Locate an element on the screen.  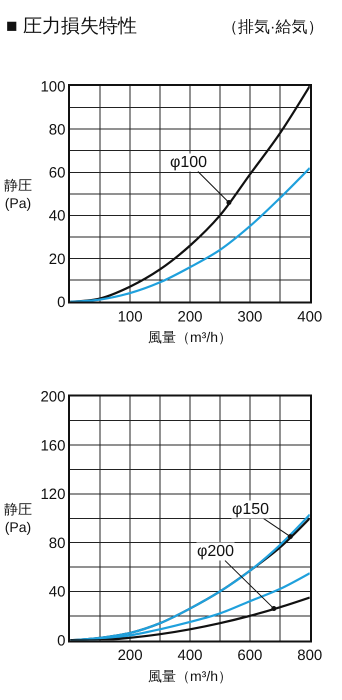
y-tick-label: 60 is located at coordinates (57, 173).